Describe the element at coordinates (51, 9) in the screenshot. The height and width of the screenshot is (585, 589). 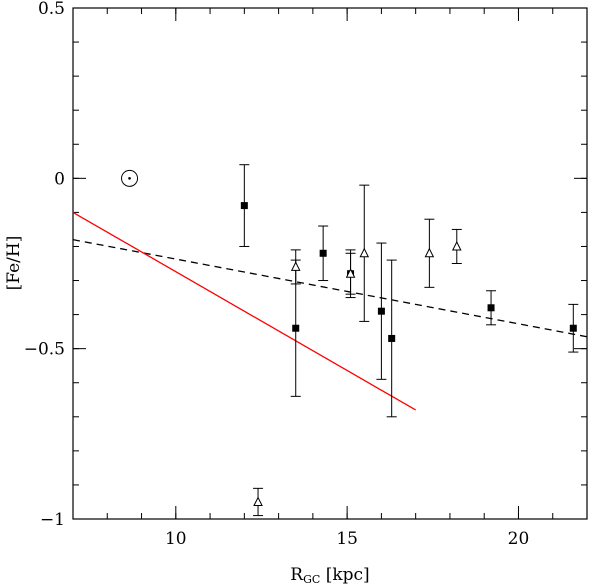
I see `y-tick-label: 0.5` at that location.